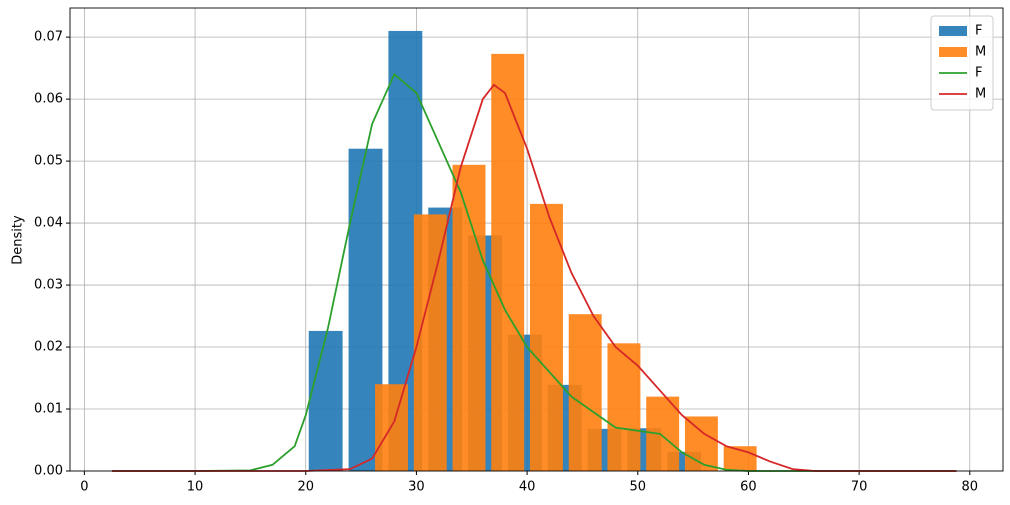 The height and width of the screenshot is (505, 1010). Describe the element at coordinates (970, 487) in the screenshot. I see `x-tick-label: 80` at that location.